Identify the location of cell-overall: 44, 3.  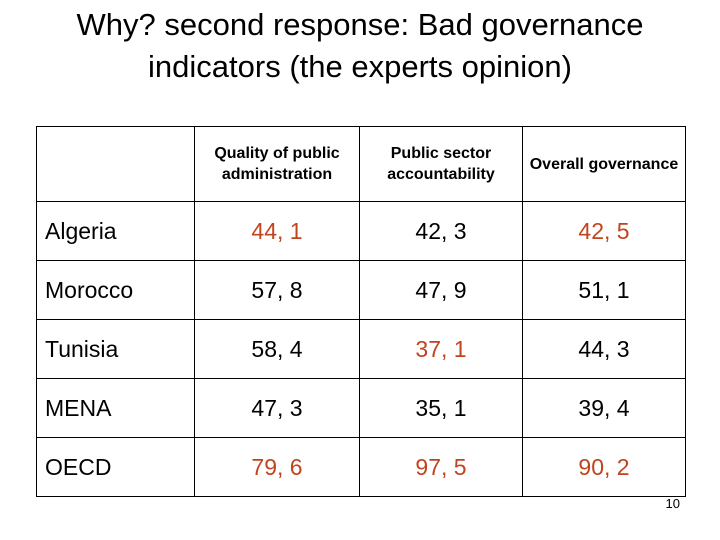
(604, 349).